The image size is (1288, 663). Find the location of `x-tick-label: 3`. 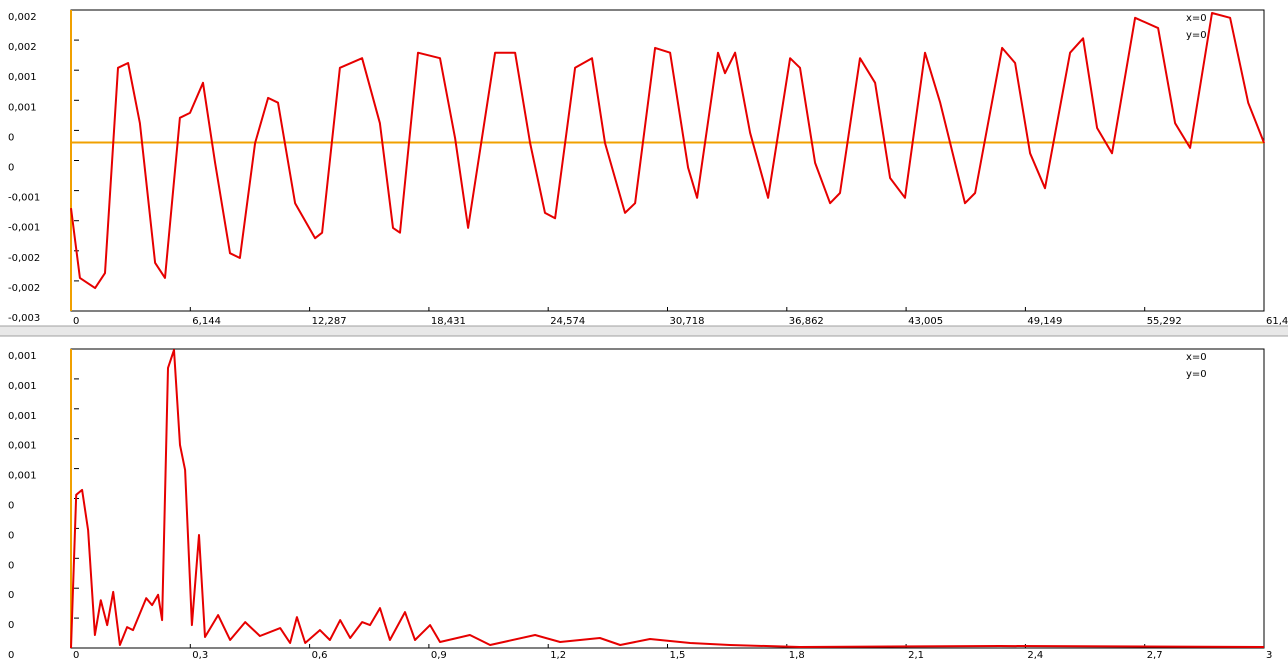

x-tick-label: 3 is located at coordinates (1269, 655).